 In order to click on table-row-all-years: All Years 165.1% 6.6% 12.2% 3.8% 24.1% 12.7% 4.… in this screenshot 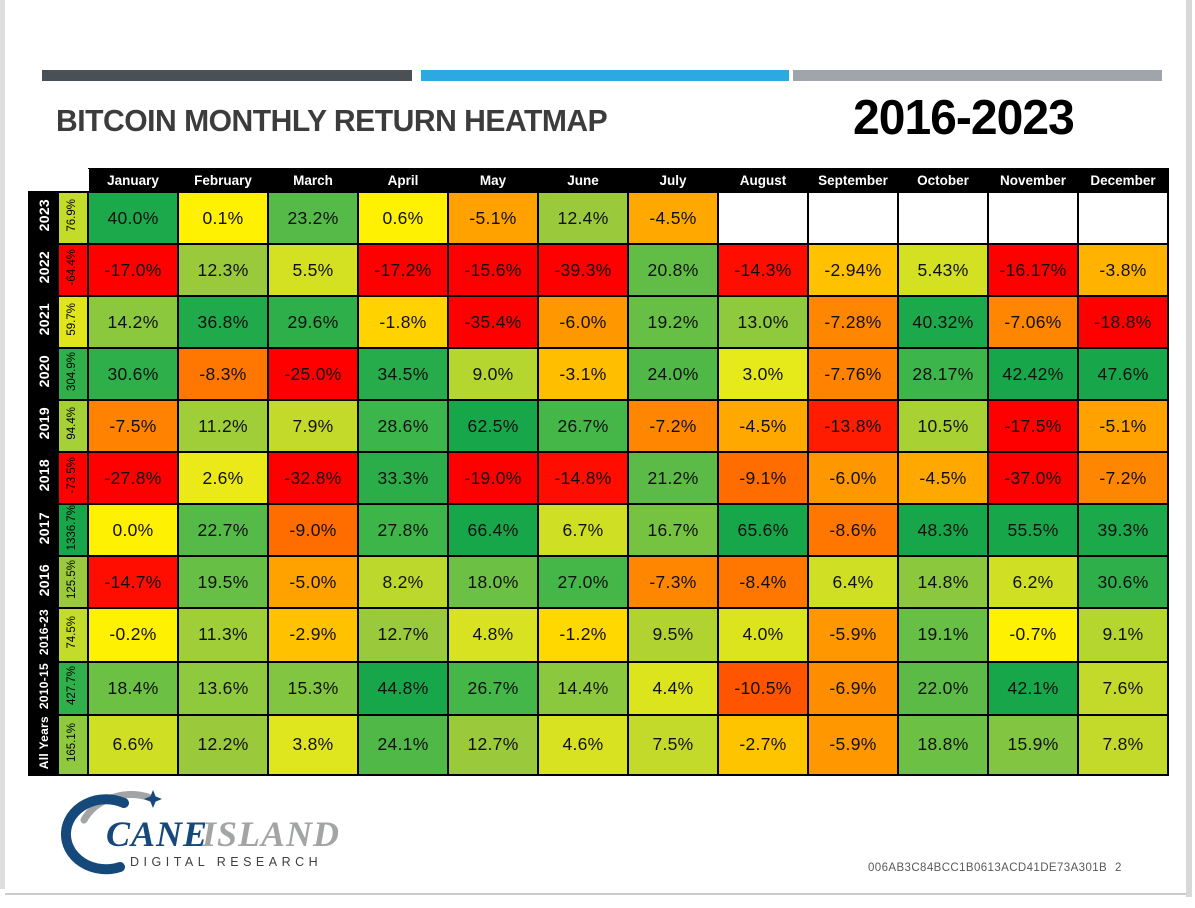, I will do `click(598, 744)`.